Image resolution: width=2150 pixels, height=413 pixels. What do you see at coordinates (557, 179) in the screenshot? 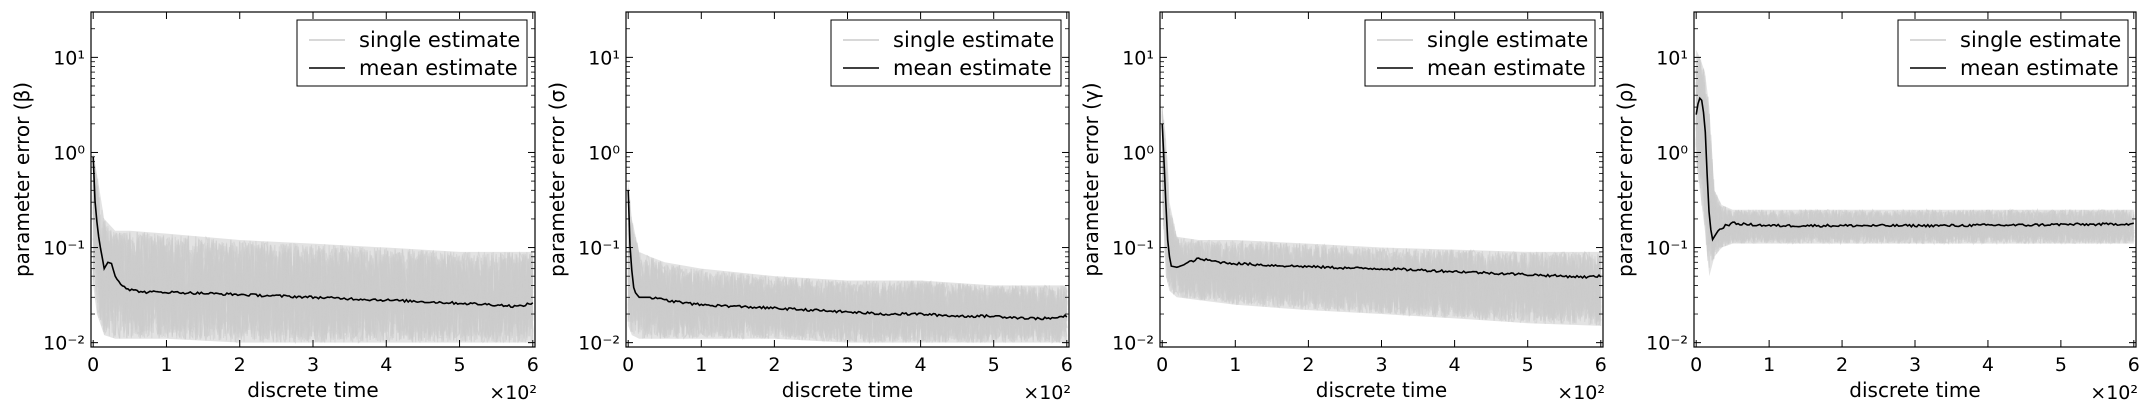
I see `y-axis-label: parameter error (σ)` at bounding box center [557, 179].